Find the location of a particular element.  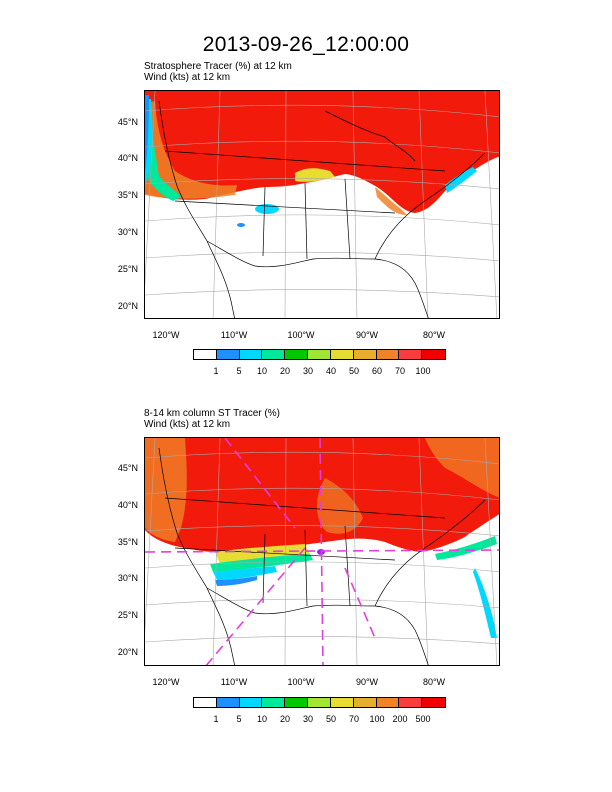

colorbar-label: 60 is located at coordinates (376, 371).